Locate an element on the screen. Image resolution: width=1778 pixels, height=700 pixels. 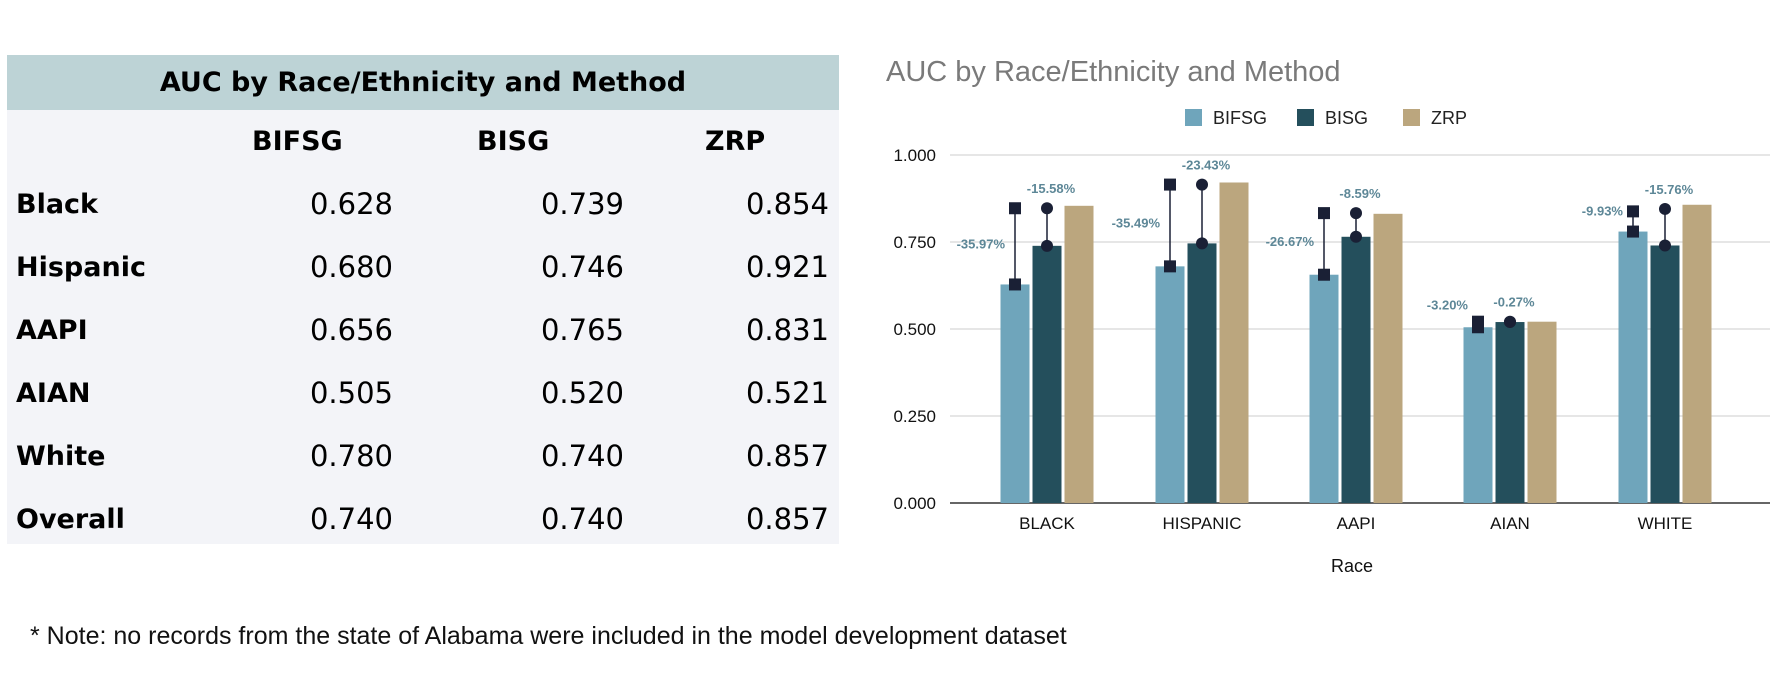
bar-black-zrp is located at coordinates (1079, 354).